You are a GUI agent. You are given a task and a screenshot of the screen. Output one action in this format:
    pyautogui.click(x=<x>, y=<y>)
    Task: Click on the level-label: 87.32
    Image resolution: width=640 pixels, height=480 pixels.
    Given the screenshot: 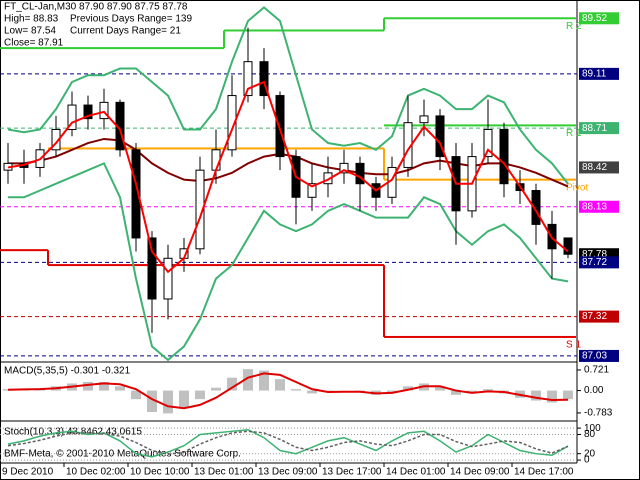 What is the action you would take?
    pyautogui.click(x=594, y=316)
    